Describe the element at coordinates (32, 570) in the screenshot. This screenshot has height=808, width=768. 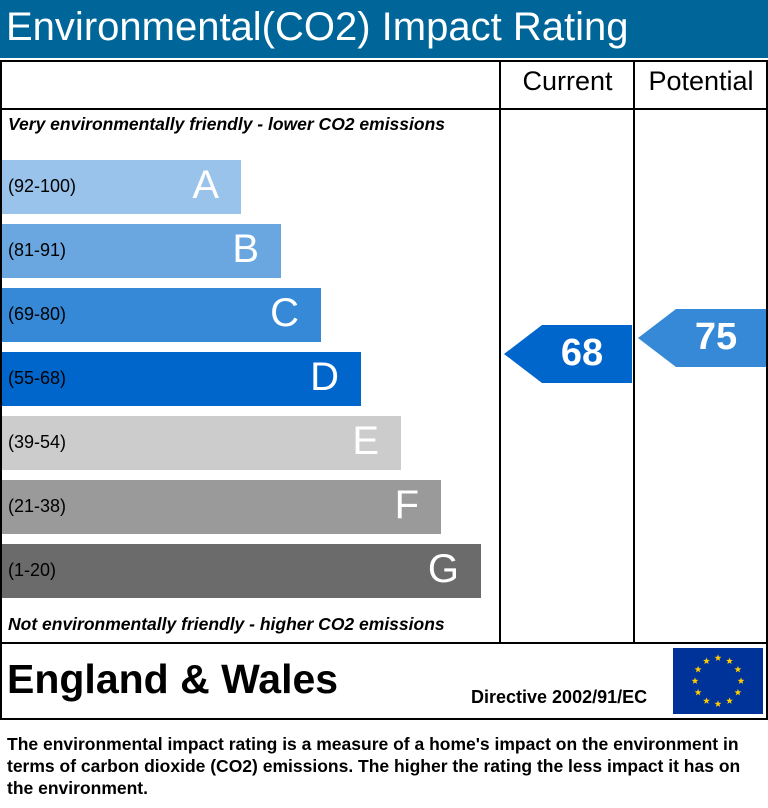
I see `band-range-label: (1-20)` at that location.